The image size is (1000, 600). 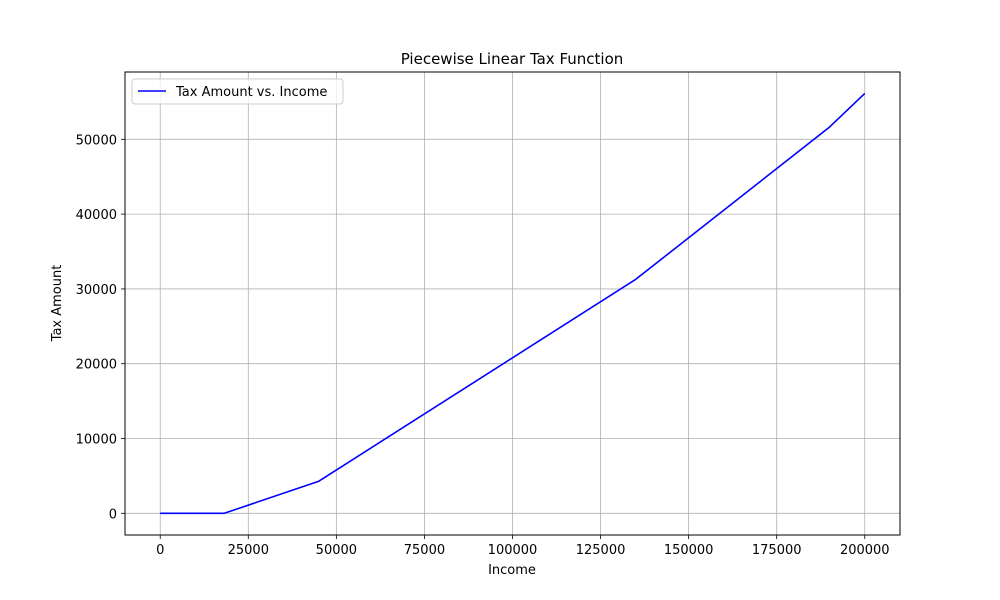 What do you see at coordinates (512, 59) in the screenshot?
I see `chart-title: Piecewise Linear Tax Function` at bounding box center [512, 59].